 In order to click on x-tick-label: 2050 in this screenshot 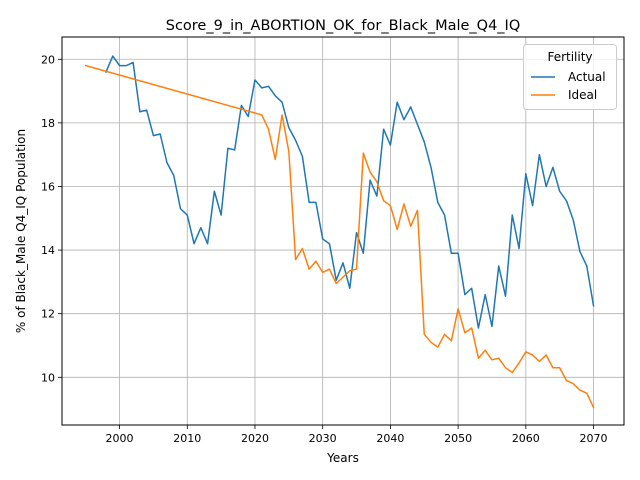, I will do `click(458, 438)`.